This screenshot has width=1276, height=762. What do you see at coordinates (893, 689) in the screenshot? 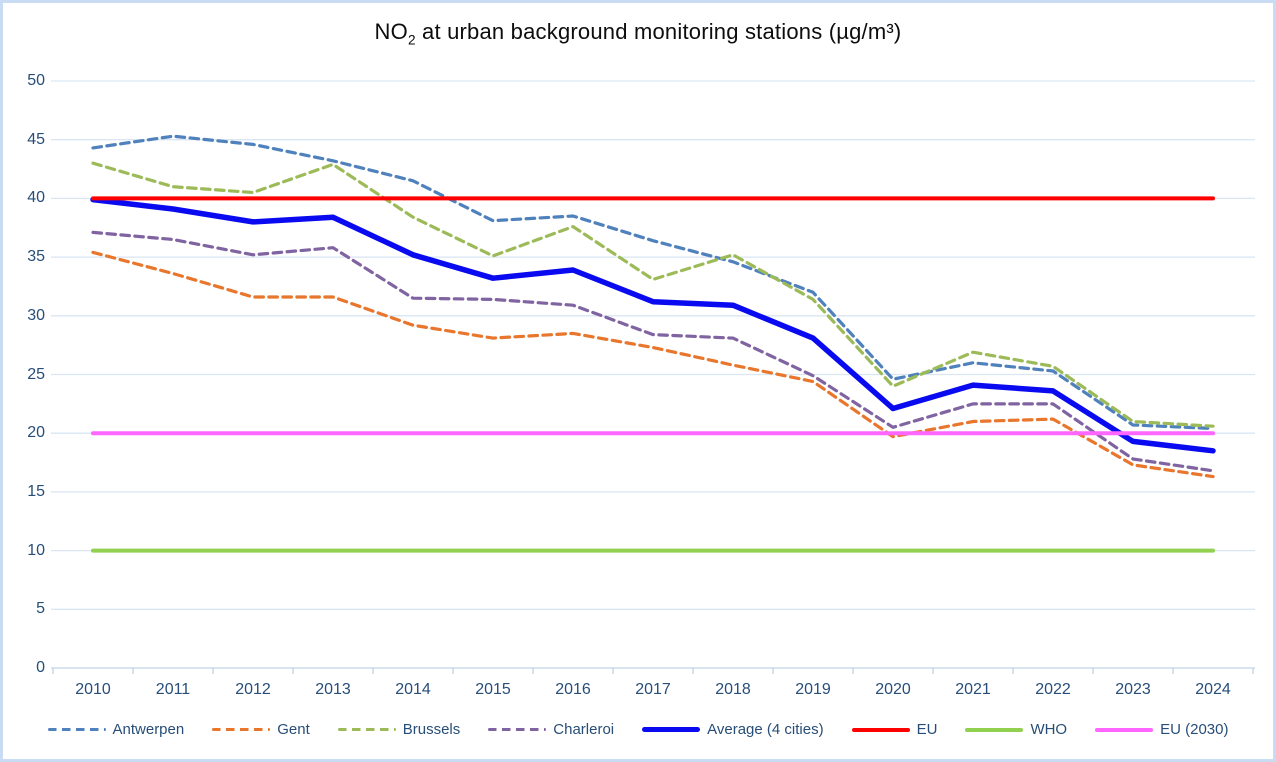
I see `x-axis-label-2020: 2020` at bounding box center [893, 689].